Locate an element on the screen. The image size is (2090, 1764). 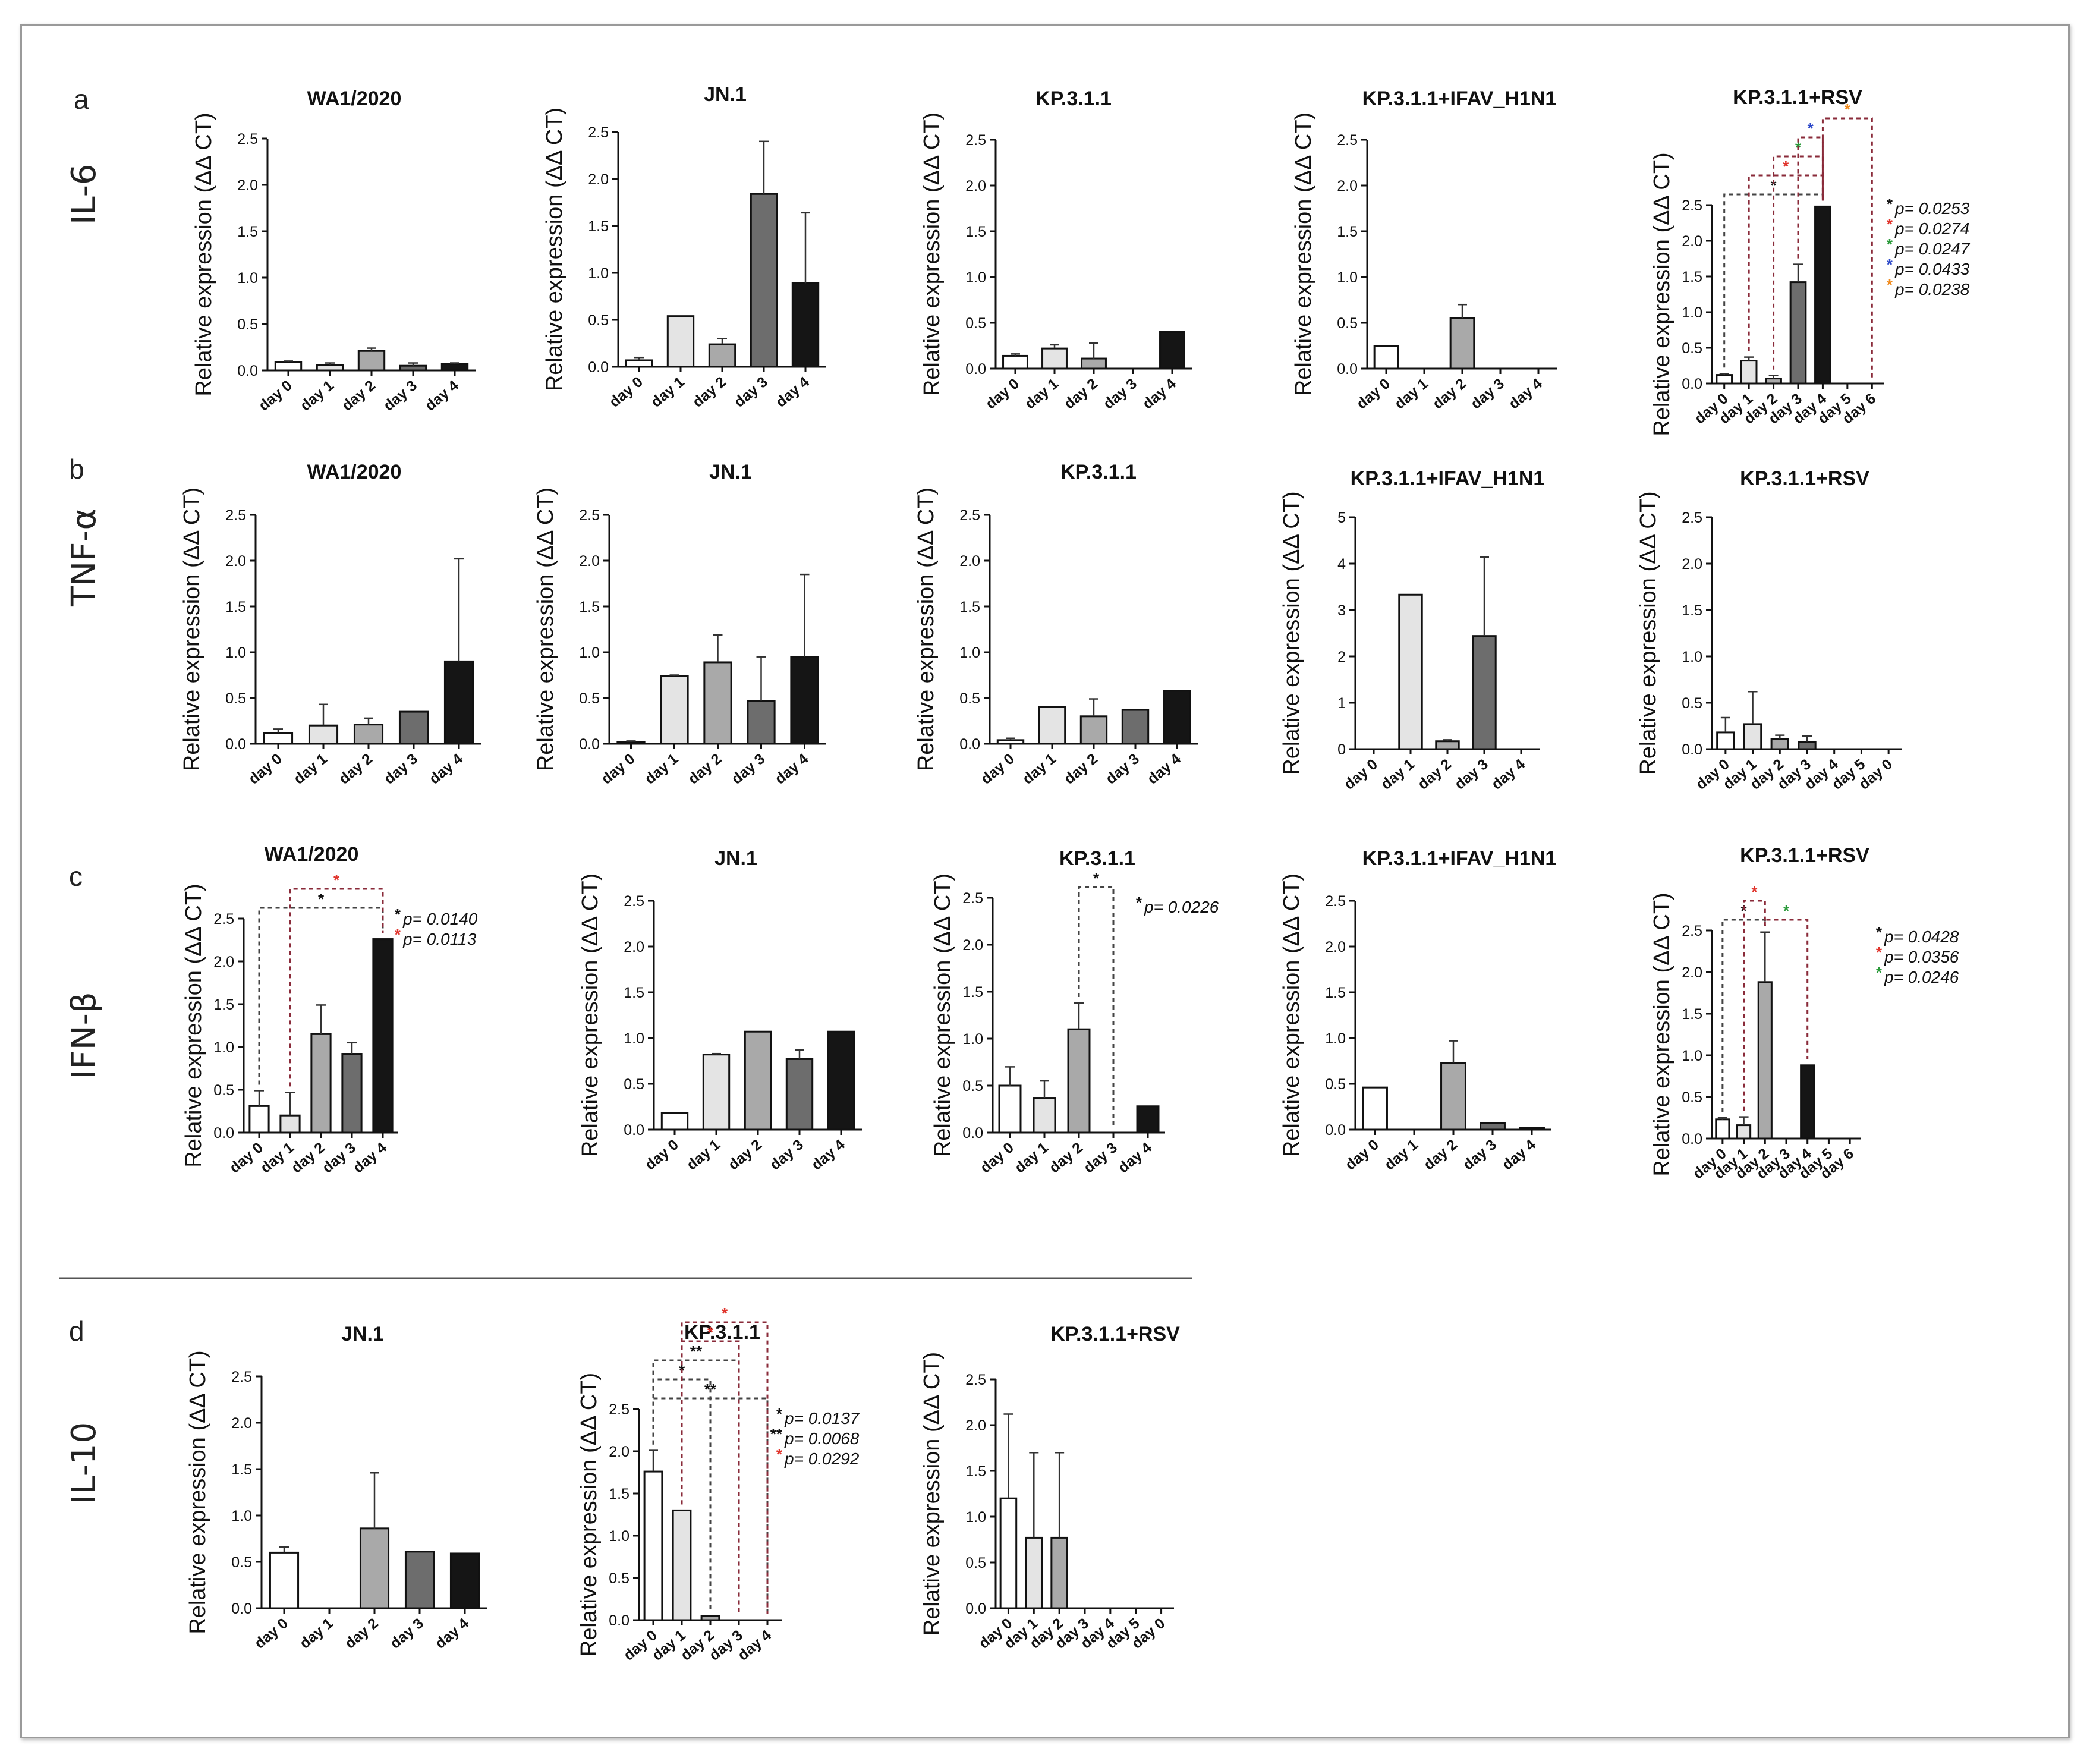
chart-title: WA1/2020 is located at coordinates (354, 98).